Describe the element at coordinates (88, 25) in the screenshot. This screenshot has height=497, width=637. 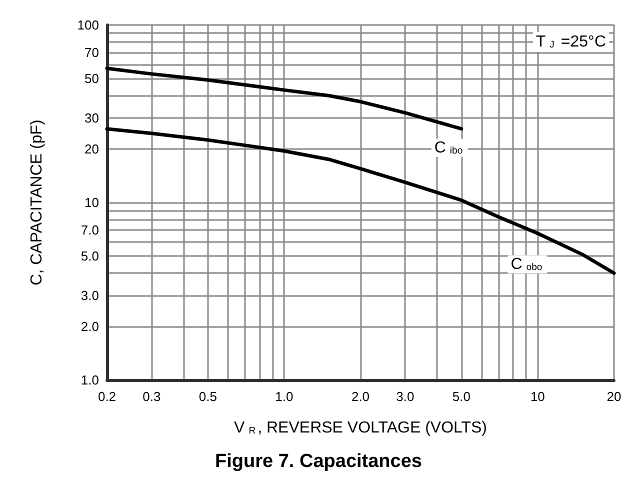
I see `y-tick-label: 100` at that location.